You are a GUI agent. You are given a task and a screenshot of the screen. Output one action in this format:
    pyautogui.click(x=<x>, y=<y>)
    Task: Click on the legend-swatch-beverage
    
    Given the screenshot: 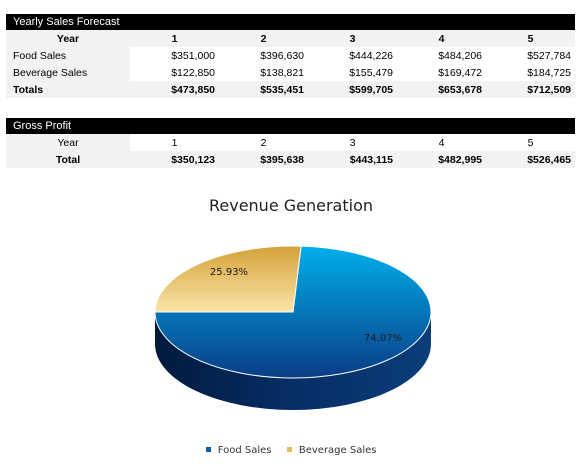 What is the action you would take?
    pyautogui.click(x=289, y=449)
    